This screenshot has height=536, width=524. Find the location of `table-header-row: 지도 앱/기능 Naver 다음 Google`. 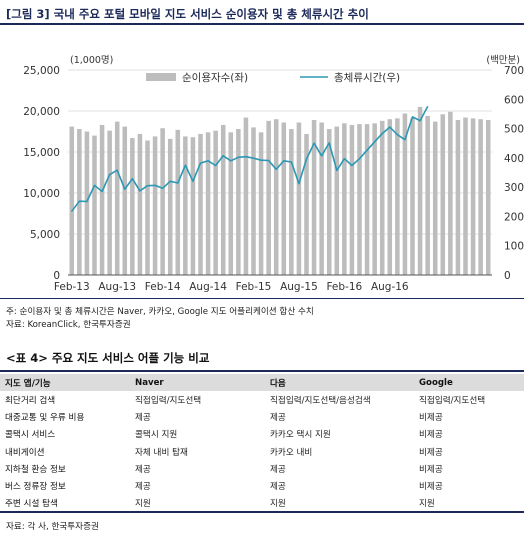

table-header-row: 지도 앱/기능 Naver 다음 Google is located at coordinates (262, 382).